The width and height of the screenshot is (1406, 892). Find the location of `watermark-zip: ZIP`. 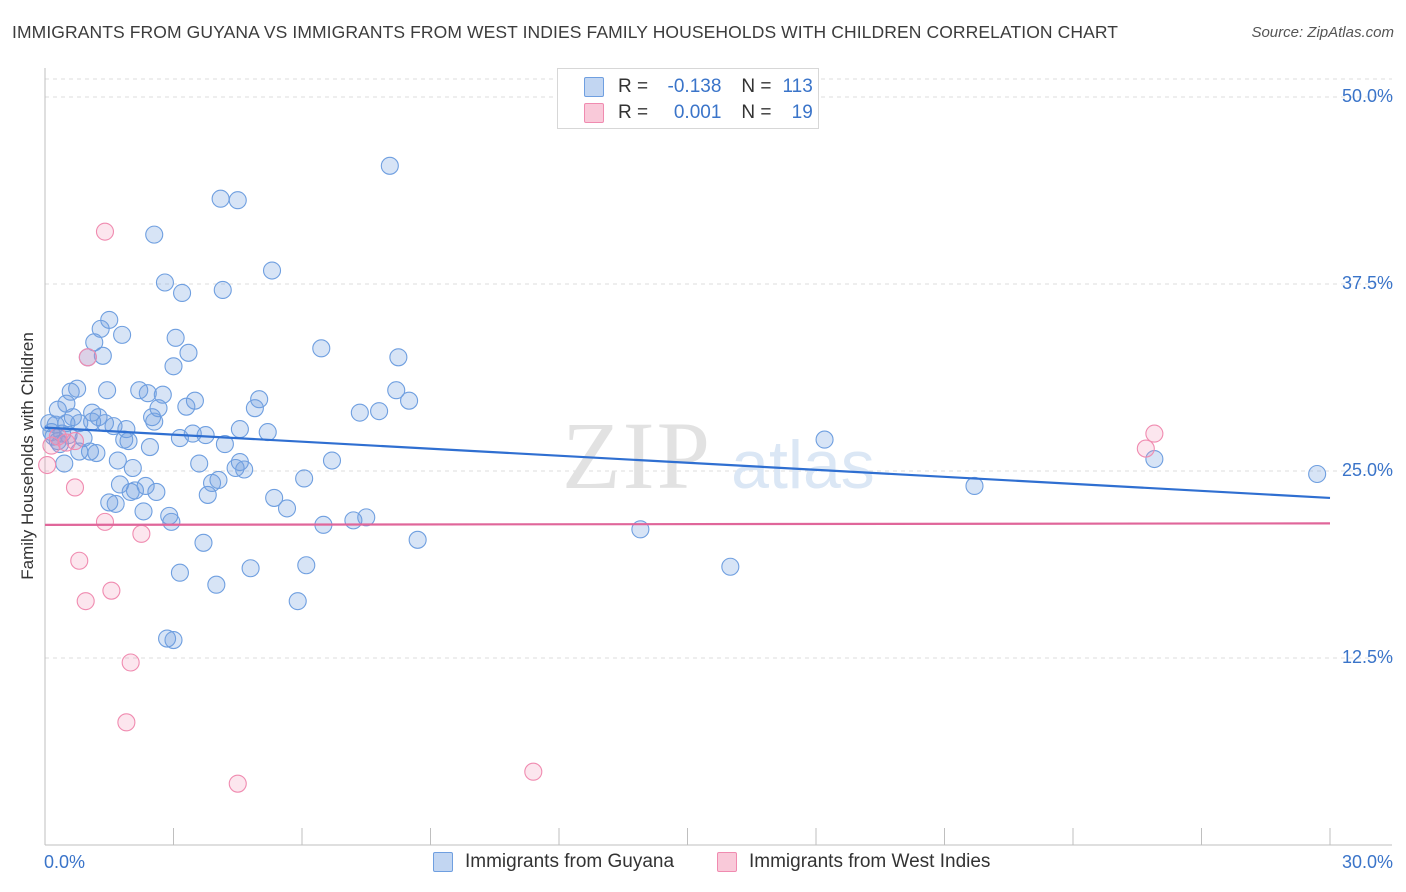

watermark-zip: ZIP is located at coordinates (637, 455).